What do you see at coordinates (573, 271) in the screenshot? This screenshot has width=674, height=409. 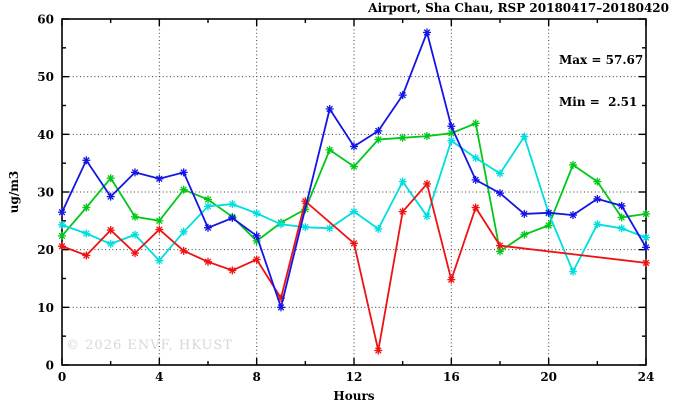 I see `data-point-cyan-h21` at bounding box center [573, 271].